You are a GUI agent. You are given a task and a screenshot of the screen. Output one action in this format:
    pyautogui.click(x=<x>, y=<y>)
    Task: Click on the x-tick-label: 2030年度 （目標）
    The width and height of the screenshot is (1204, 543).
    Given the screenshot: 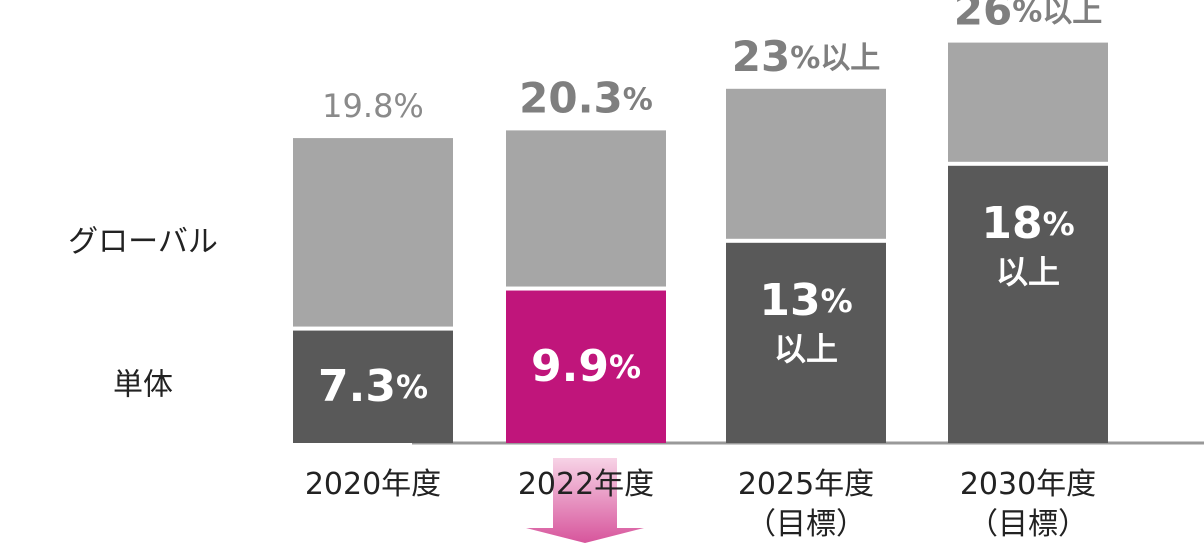 What is the action you would take?
    pyautogui.click(x=1028, y=504)
    